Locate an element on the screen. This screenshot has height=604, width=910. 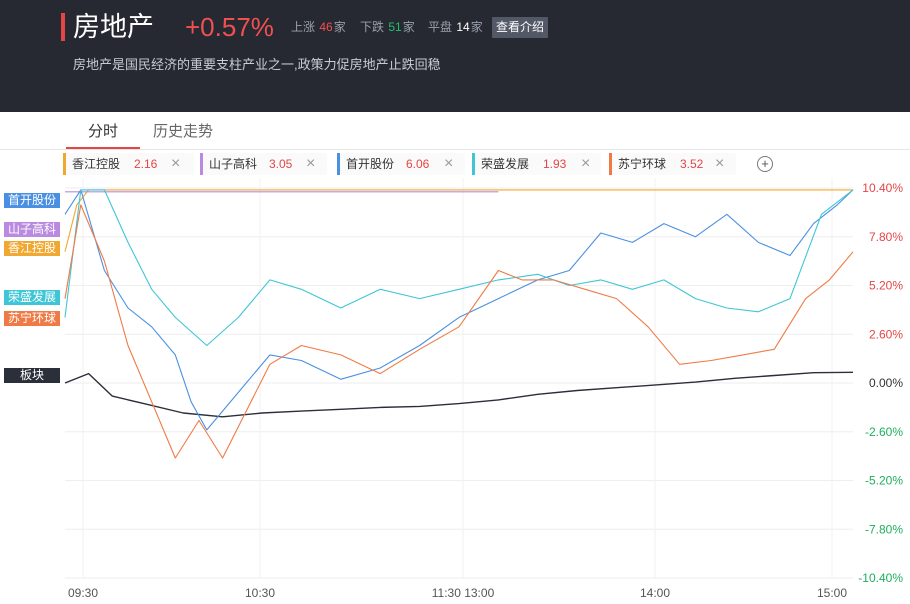
x-tick-label: 11:30 13:00 is located at coordinates (463, 593).